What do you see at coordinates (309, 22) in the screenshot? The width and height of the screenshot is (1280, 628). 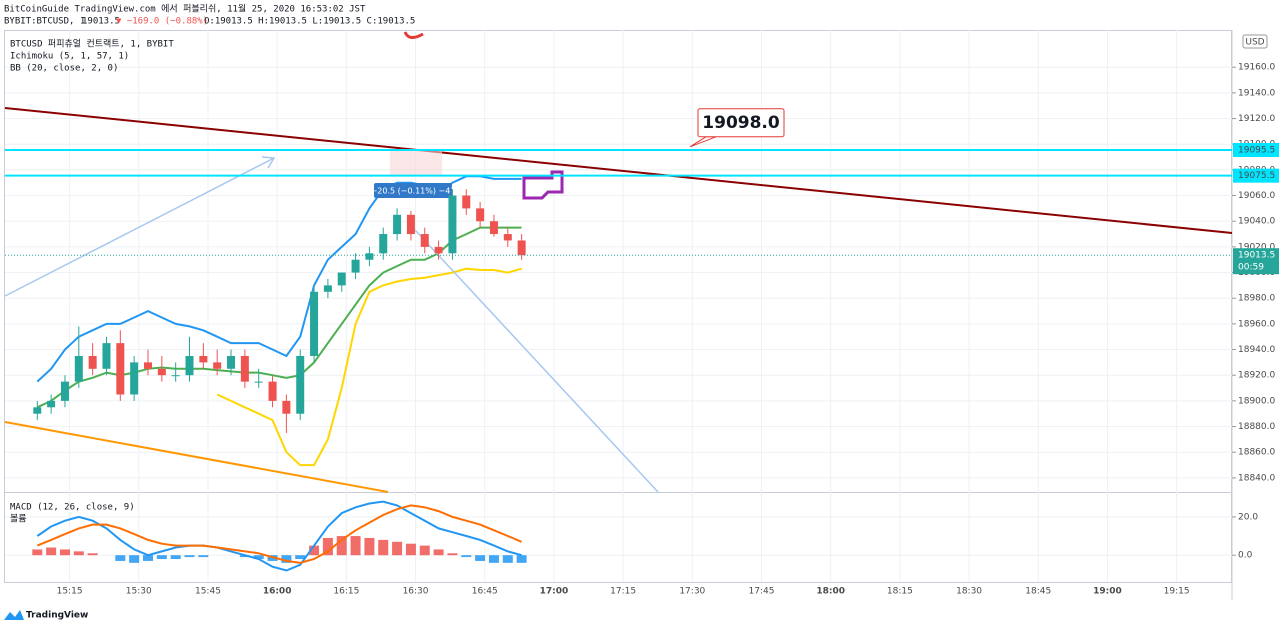 I see `ohlc: O:19013.5 H:19013.5 L:19013.5 C:19013.5` at bounding box center [309, 22].